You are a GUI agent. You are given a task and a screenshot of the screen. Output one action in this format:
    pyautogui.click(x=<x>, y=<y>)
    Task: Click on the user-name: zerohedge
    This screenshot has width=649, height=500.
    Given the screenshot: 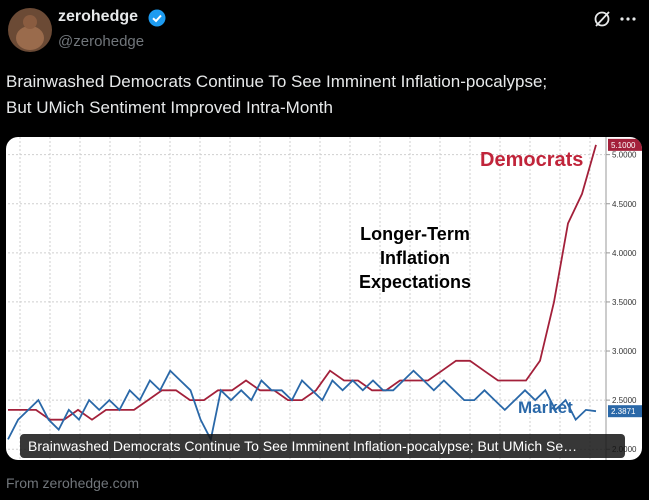 What is the action you would take?
    pyautogui.click(x=98, y=16)
    